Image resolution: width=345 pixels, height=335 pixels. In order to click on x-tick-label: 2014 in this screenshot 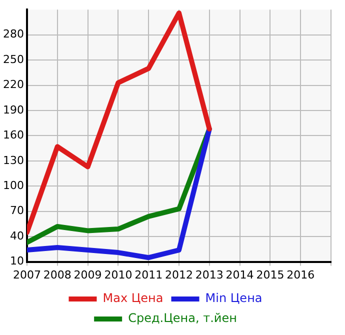, I will do `click(240, 275)`.